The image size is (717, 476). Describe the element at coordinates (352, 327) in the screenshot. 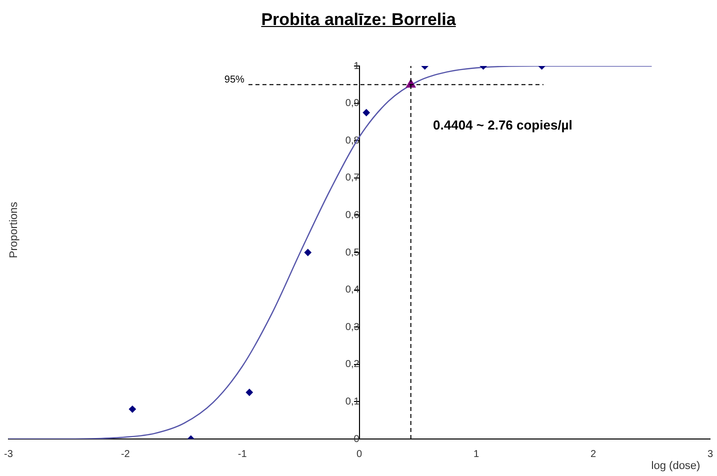

I see `y-tick-label: 0,3` at that location.